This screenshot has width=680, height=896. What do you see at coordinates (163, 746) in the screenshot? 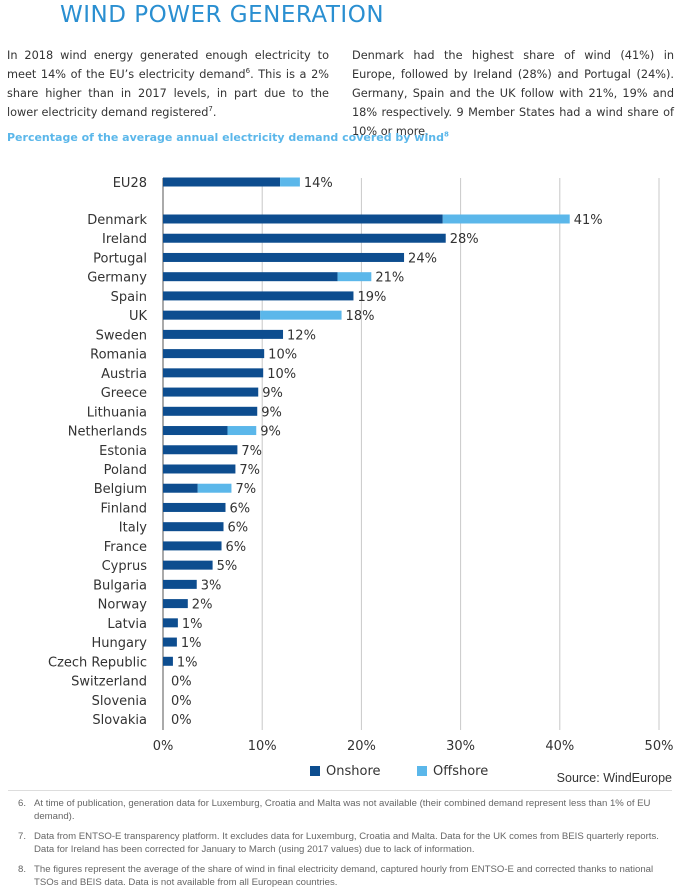
I see `x-tick-label: 0%` at bounding box center [163, 746].